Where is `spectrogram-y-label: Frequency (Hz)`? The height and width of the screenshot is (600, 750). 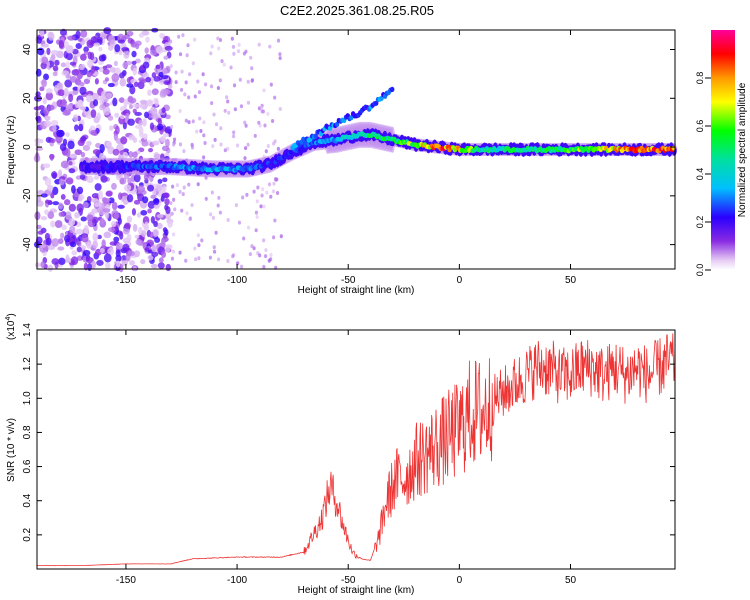 spectrogram-y-label: Frequency (Hz) is located at coordinates (11, 150).